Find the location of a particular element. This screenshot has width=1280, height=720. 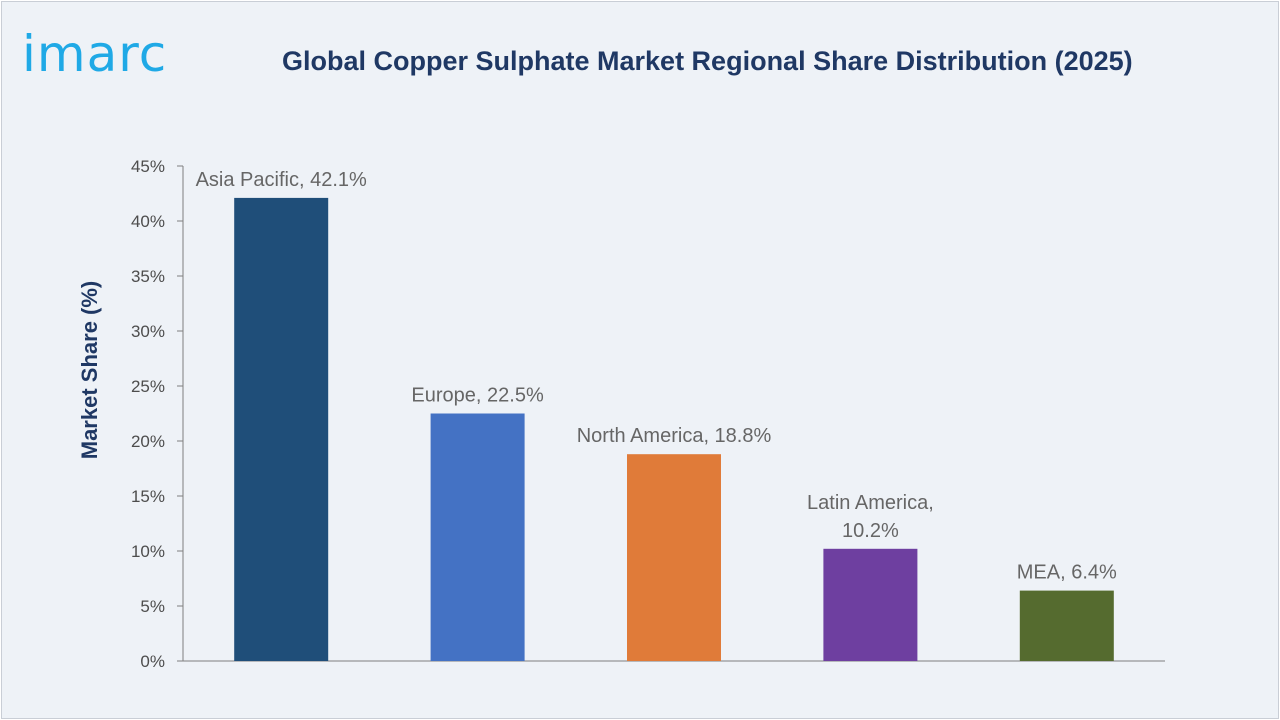

y-tick-label: 0% is located at coordinates (152, 661).